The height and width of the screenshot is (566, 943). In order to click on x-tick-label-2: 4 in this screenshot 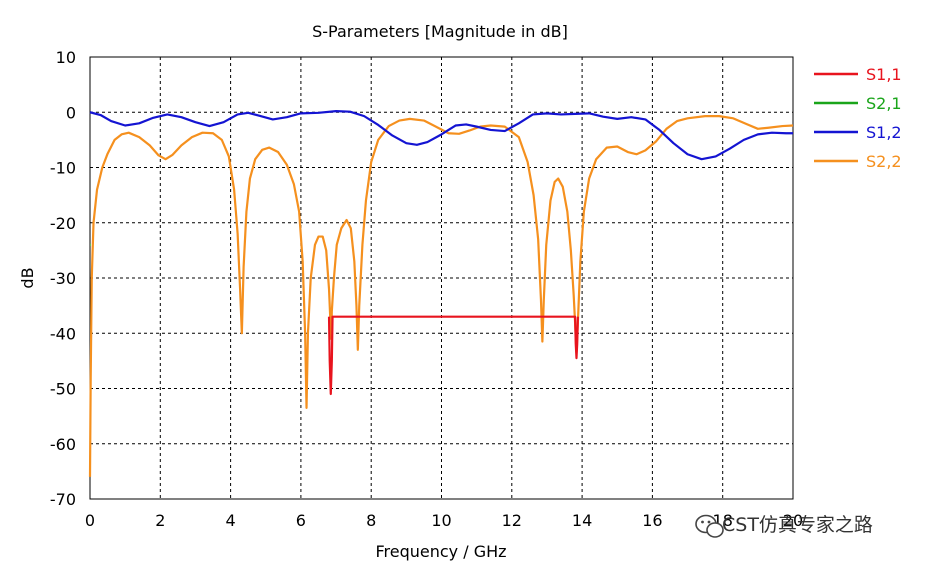, I will do `click(231, 520)`.